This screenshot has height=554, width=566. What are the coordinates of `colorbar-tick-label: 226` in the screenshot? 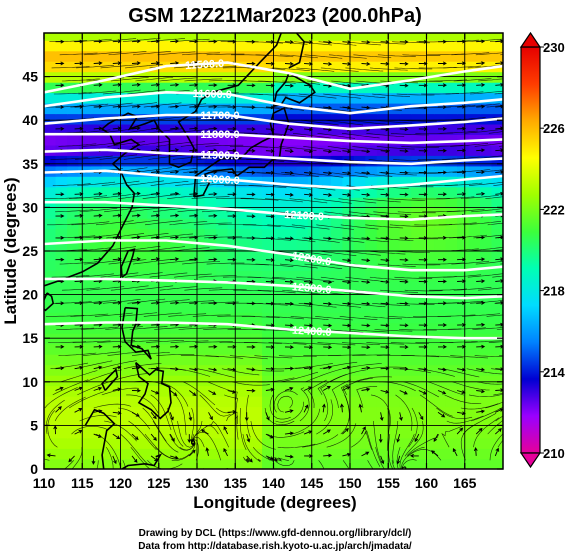 It's located at (554, 128).